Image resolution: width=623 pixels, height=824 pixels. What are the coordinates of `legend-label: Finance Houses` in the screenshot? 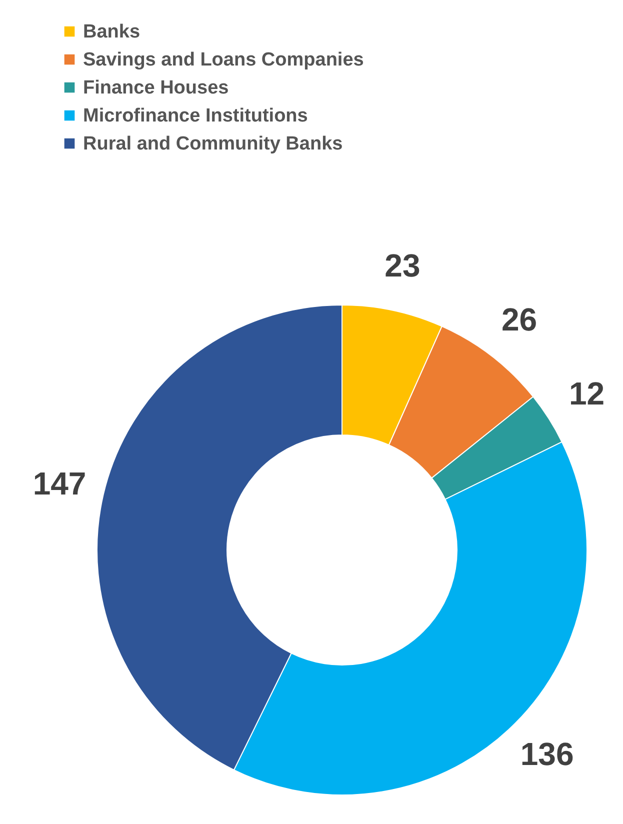 It's located at (156, 88).